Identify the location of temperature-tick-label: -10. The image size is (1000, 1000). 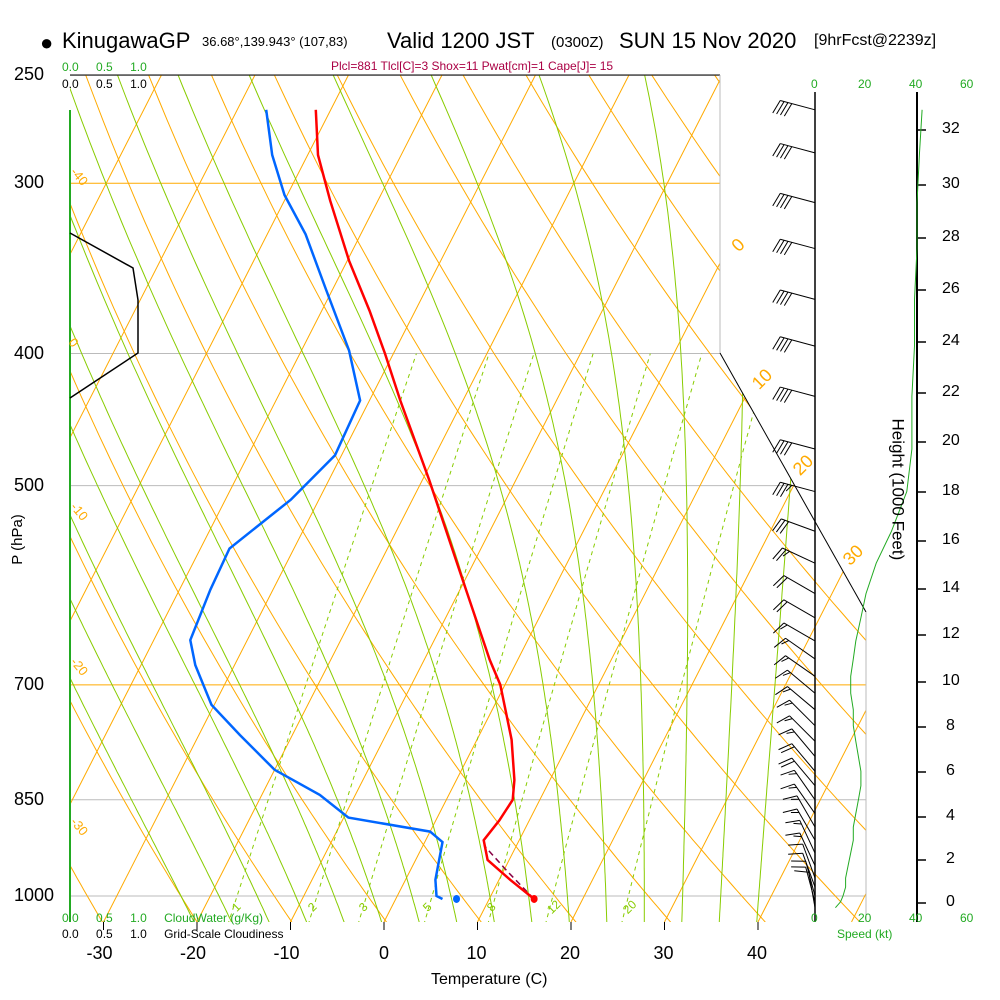
(286, 953).